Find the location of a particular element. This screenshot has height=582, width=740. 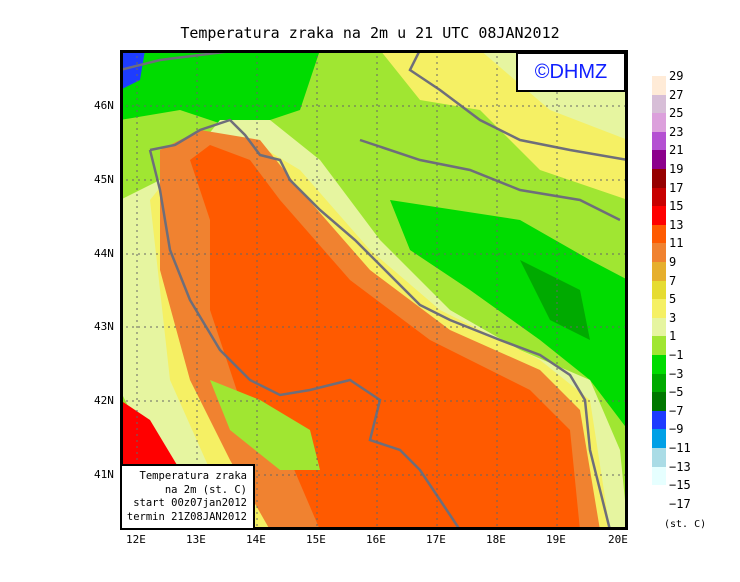

legend-unit: (st. C) is located at coordinates (685, 524).